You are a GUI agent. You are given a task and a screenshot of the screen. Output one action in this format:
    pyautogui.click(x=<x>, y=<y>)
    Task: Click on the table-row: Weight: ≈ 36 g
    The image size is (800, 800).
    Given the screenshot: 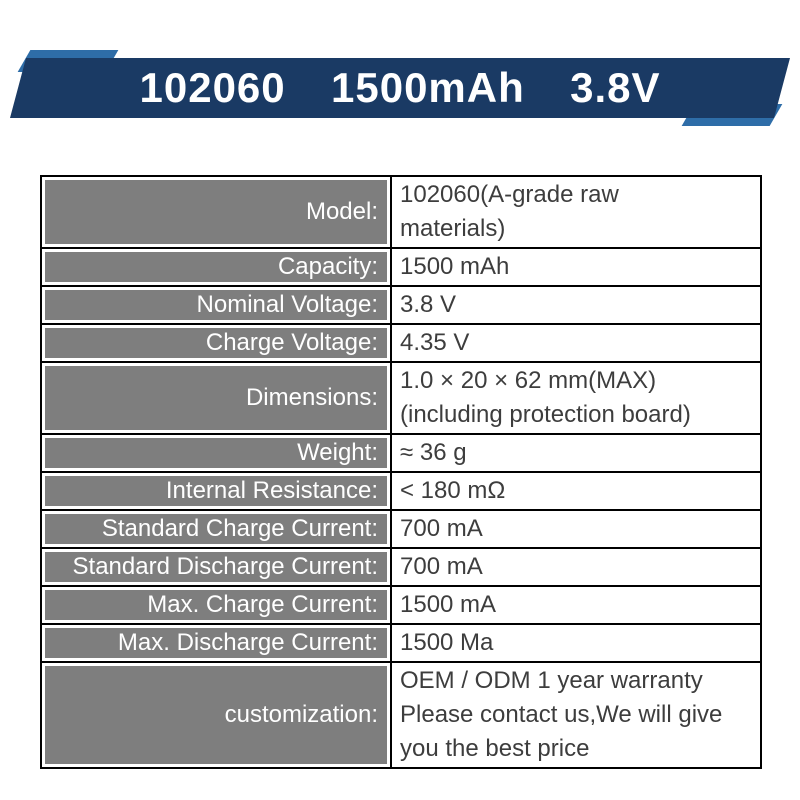 What is the action you would take?
    pyautogui.click(x=401, y=453)
    